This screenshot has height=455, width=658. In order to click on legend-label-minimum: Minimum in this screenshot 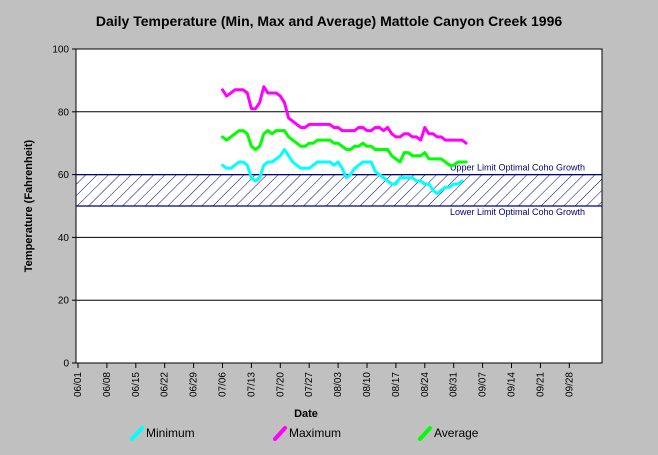, I will do `click(170, 433)`.